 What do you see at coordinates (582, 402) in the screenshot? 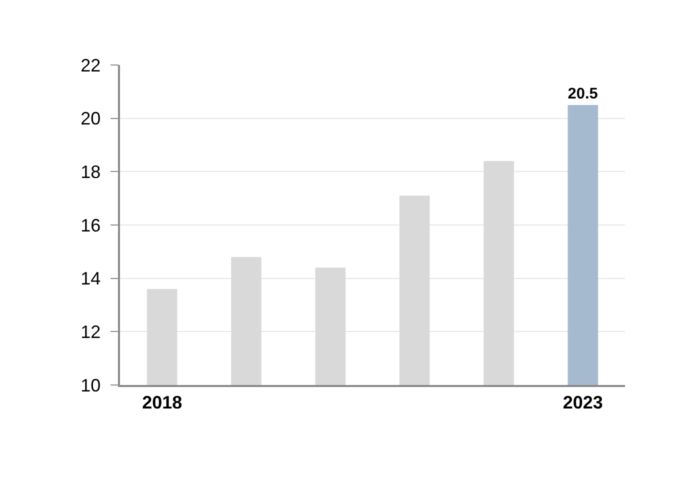
I see `x-tick-label: 2023` at bounding box center [582, 402].